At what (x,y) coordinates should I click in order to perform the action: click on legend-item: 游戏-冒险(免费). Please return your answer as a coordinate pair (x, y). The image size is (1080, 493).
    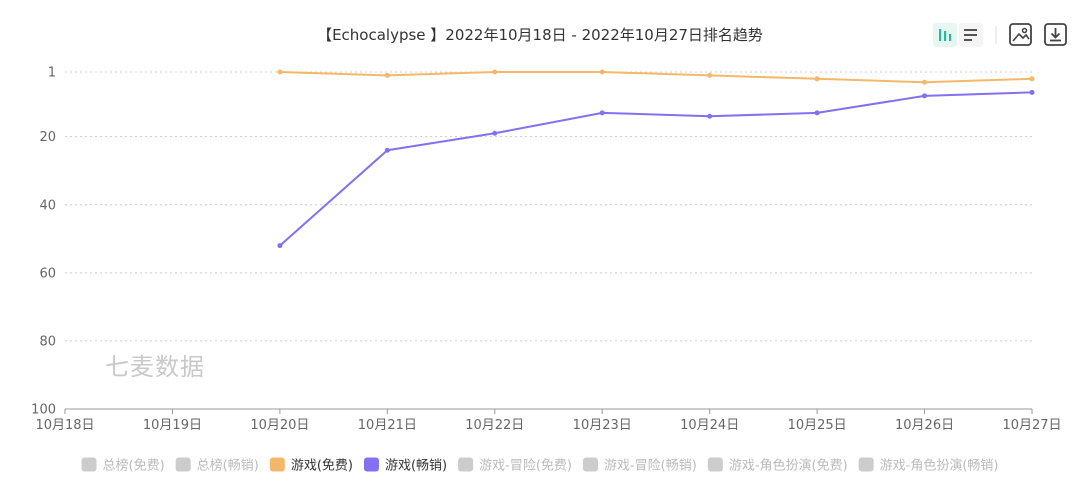
    Looking at the image, I should click on (515, 465).